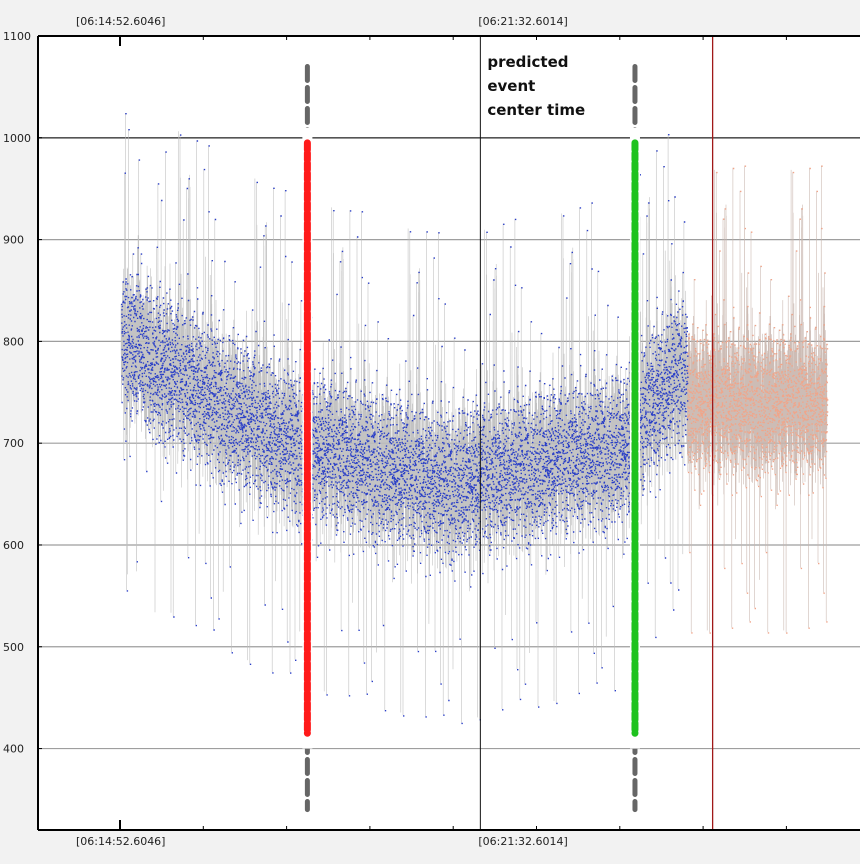 The height and width of the screenshot is (864, 860). What do you see at coordinates (522, 21) in the screenshot?
I see `top-time-label-2: [06:21:32.6014]` at bounding box center [522, 21].